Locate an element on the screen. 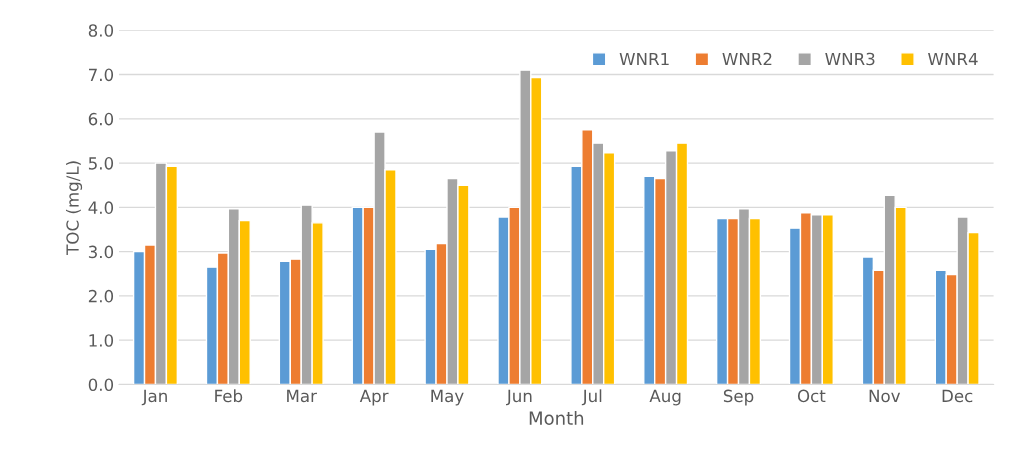 The height and width of the screenshot is (466, 1035). y-tick-label: 2.0 is located at coordinates (101, 296).